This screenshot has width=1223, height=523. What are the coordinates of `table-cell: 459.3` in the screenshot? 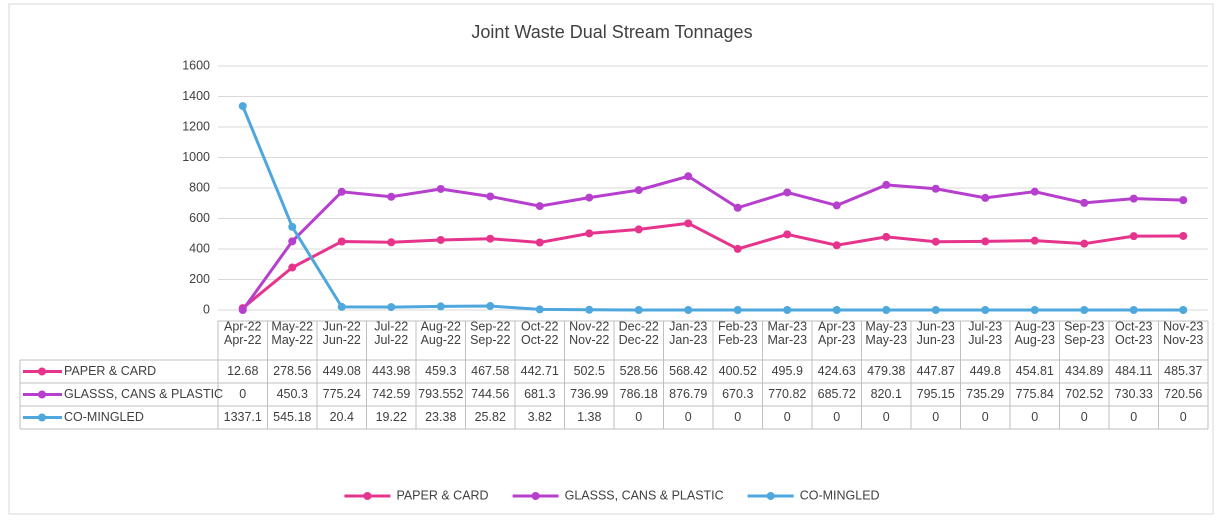 It's located at (440, 371).